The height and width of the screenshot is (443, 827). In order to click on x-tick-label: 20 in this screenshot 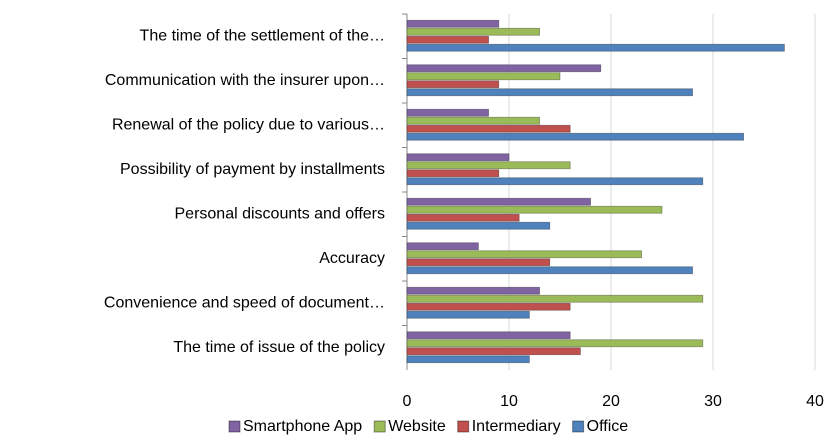, I will do `click(611, 401)`.